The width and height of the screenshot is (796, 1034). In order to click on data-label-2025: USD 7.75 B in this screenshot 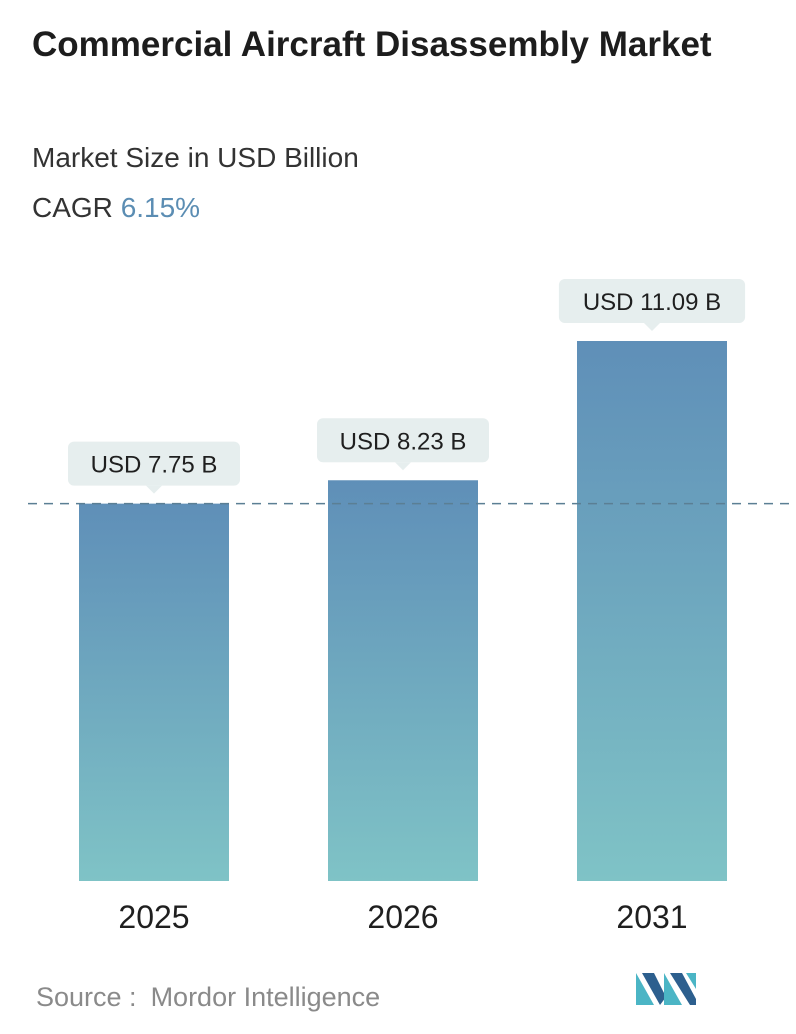, I will do `click(154, 467)`.